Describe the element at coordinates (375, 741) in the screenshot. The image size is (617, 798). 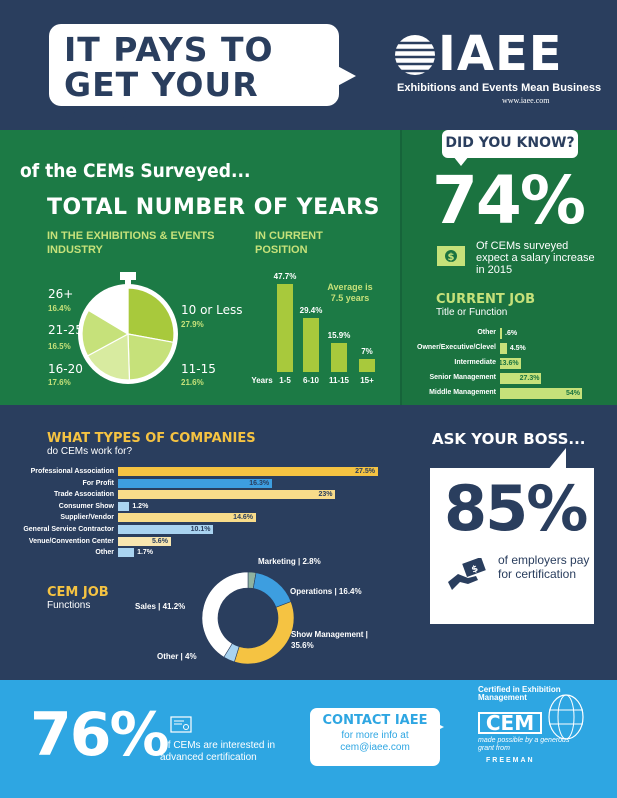
I see `contact-email-link: for more info at cem@iaee.com` at that location.